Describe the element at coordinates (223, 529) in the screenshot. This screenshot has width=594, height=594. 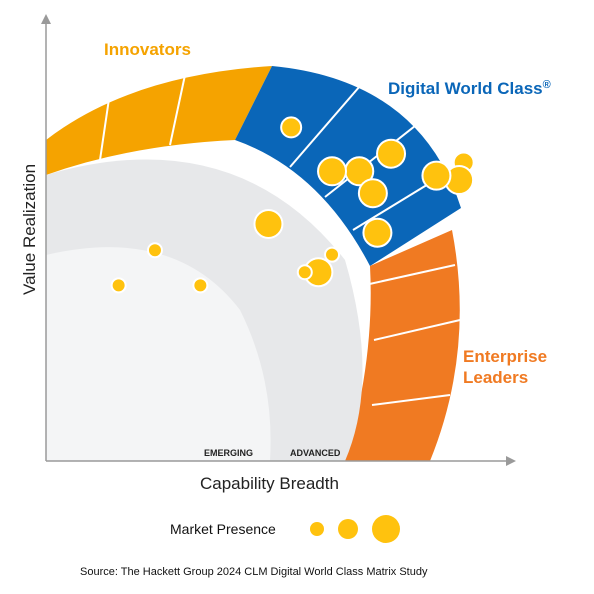
I see `legend-label: Market Presence` at that location.